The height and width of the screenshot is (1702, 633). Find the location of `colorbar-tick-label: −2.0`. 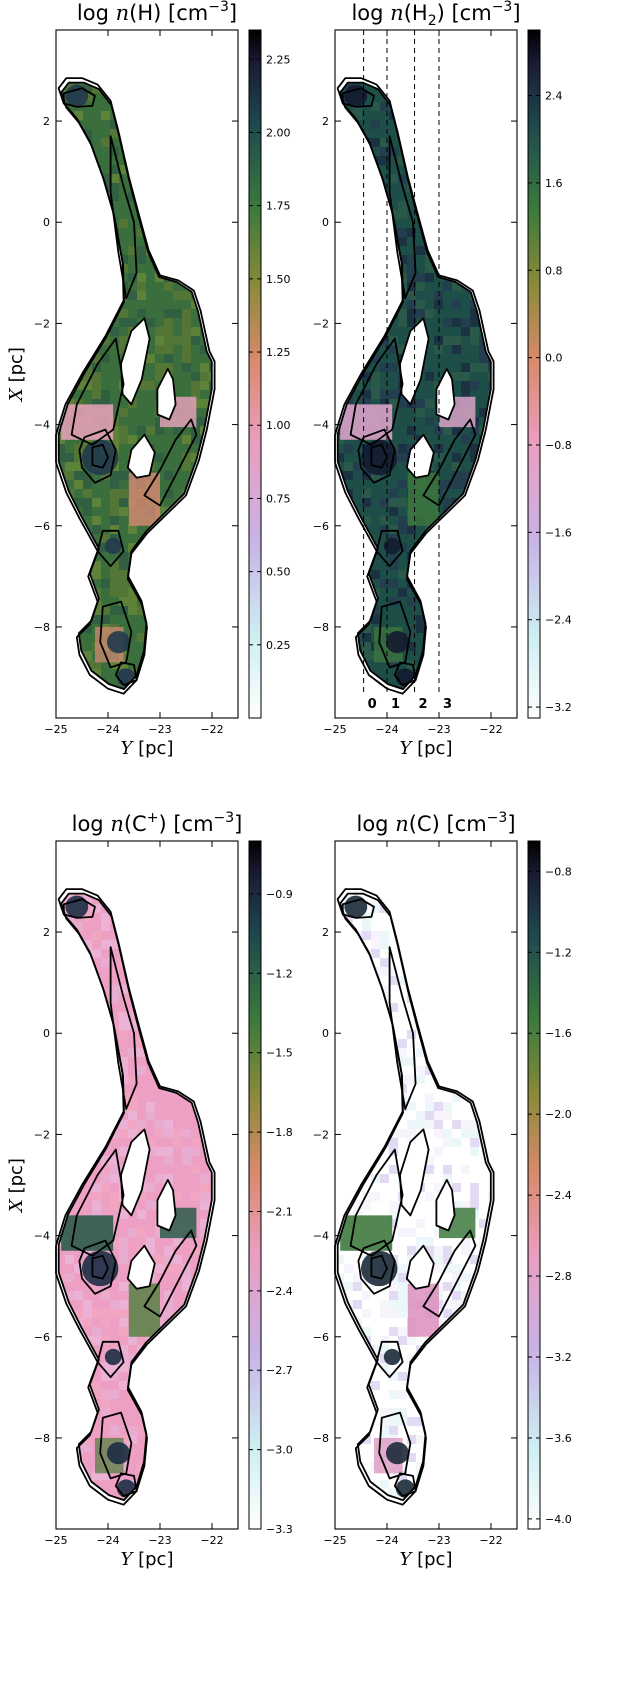

colorbar-tick-label: −2.0 is located at coordinates (558, 1114).